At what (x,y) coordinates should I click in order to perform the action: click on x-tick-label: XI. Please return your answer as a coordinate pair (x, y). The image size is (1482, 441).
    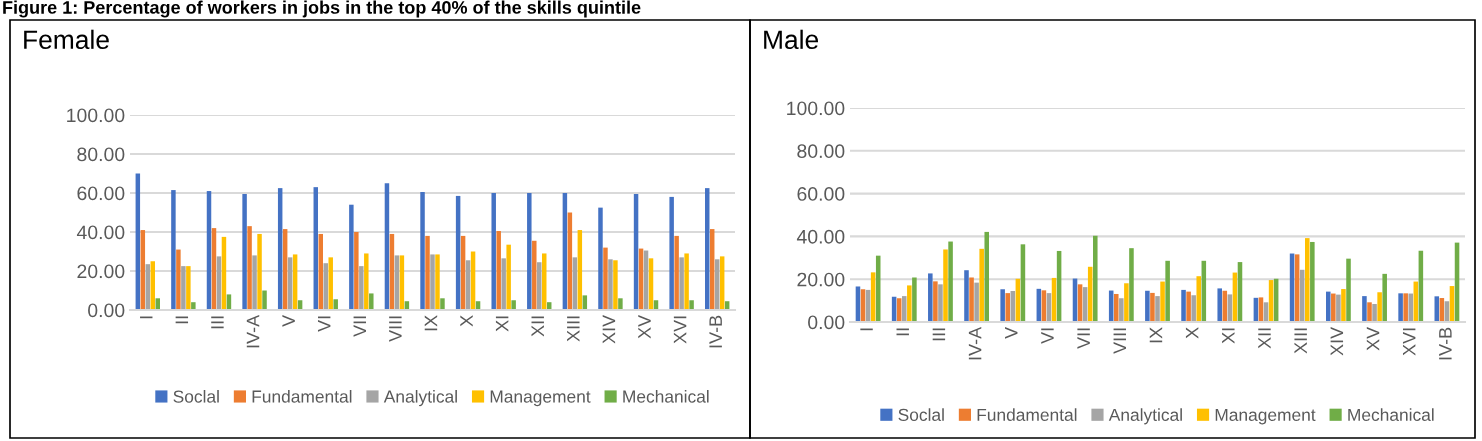
    Looking at the image, I should click on (502, 324).